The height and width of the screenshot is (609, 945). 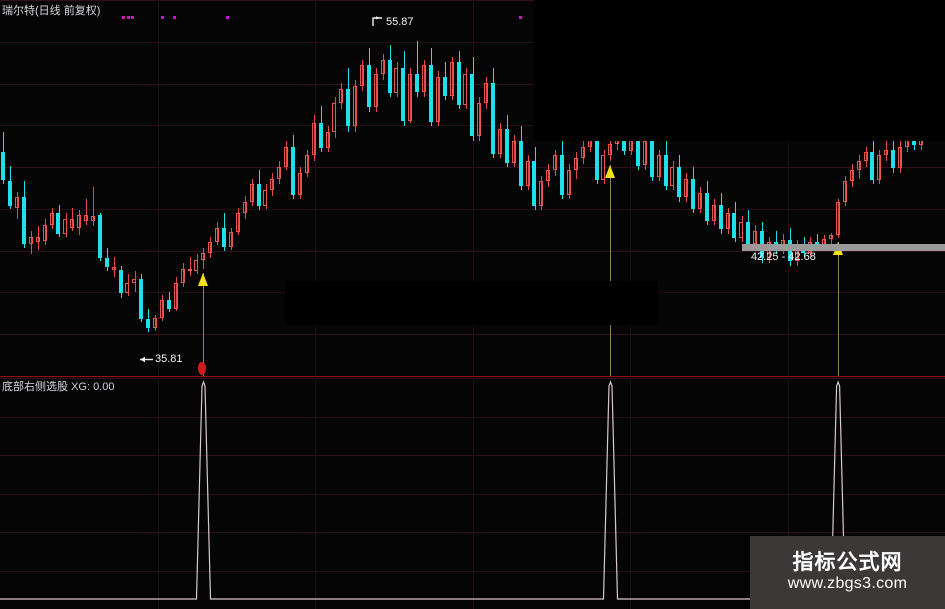 What do you see at coordinates (35, 387) in the screenshot?
I see `indicator-name: 底部右侧选股` at bounding box center [35, 387].